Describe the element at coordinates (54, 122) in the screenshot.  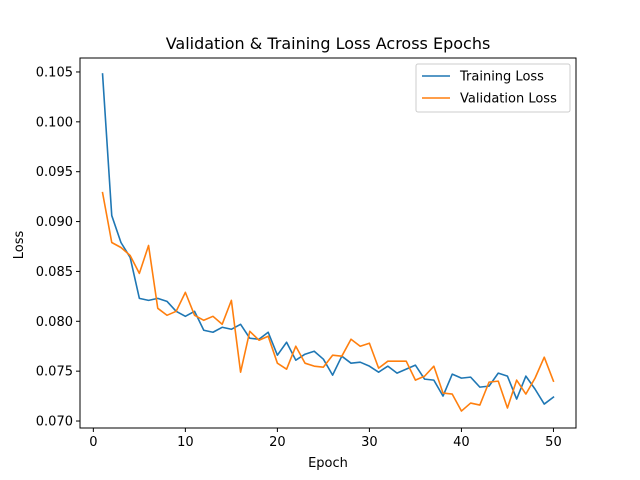
I see `y-tick-label: 0.100` at that location.